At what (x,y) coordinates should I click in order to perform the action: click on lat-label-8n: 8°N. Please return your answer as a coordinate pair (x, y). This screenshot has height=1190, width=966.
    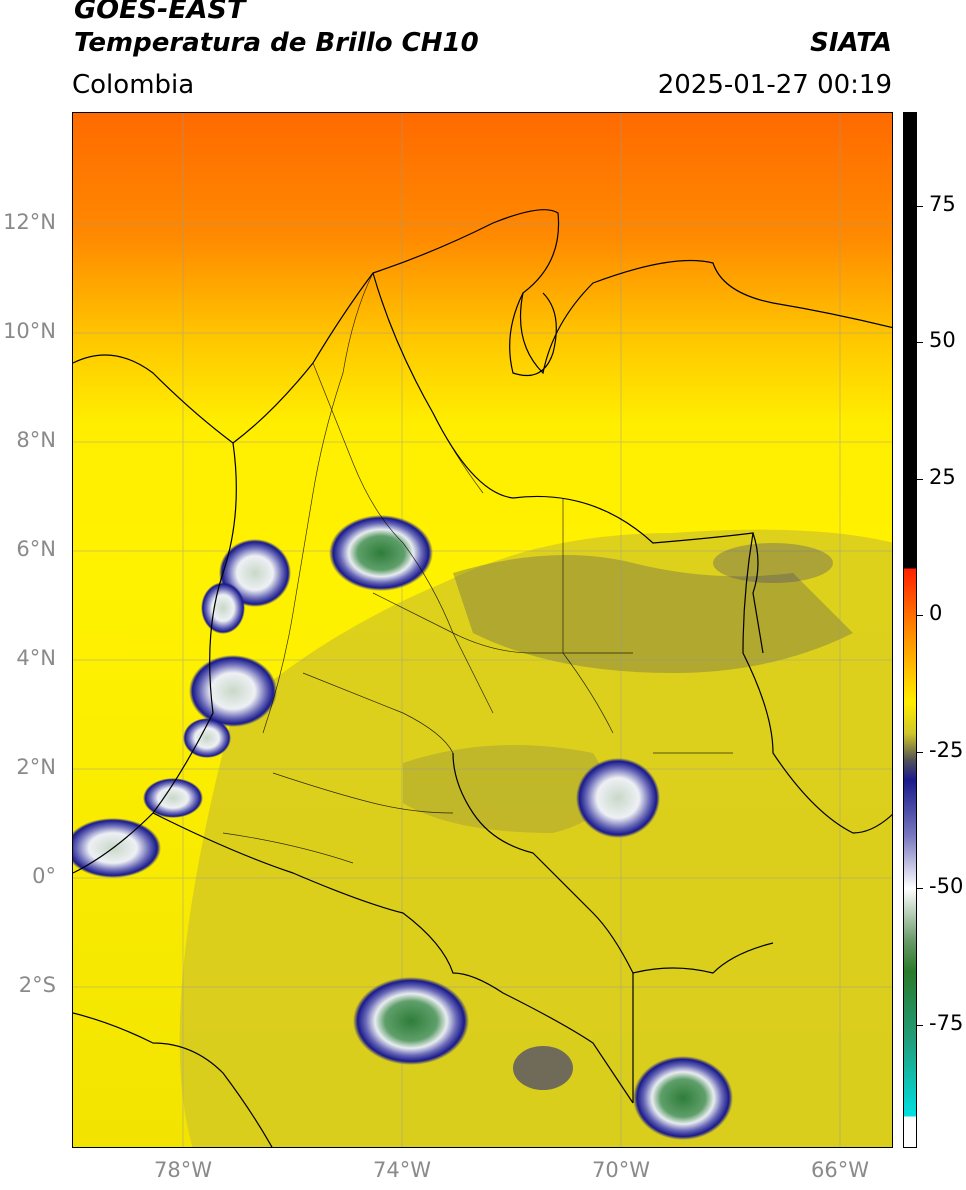
    Looking at the image, I should click on (36, 440).